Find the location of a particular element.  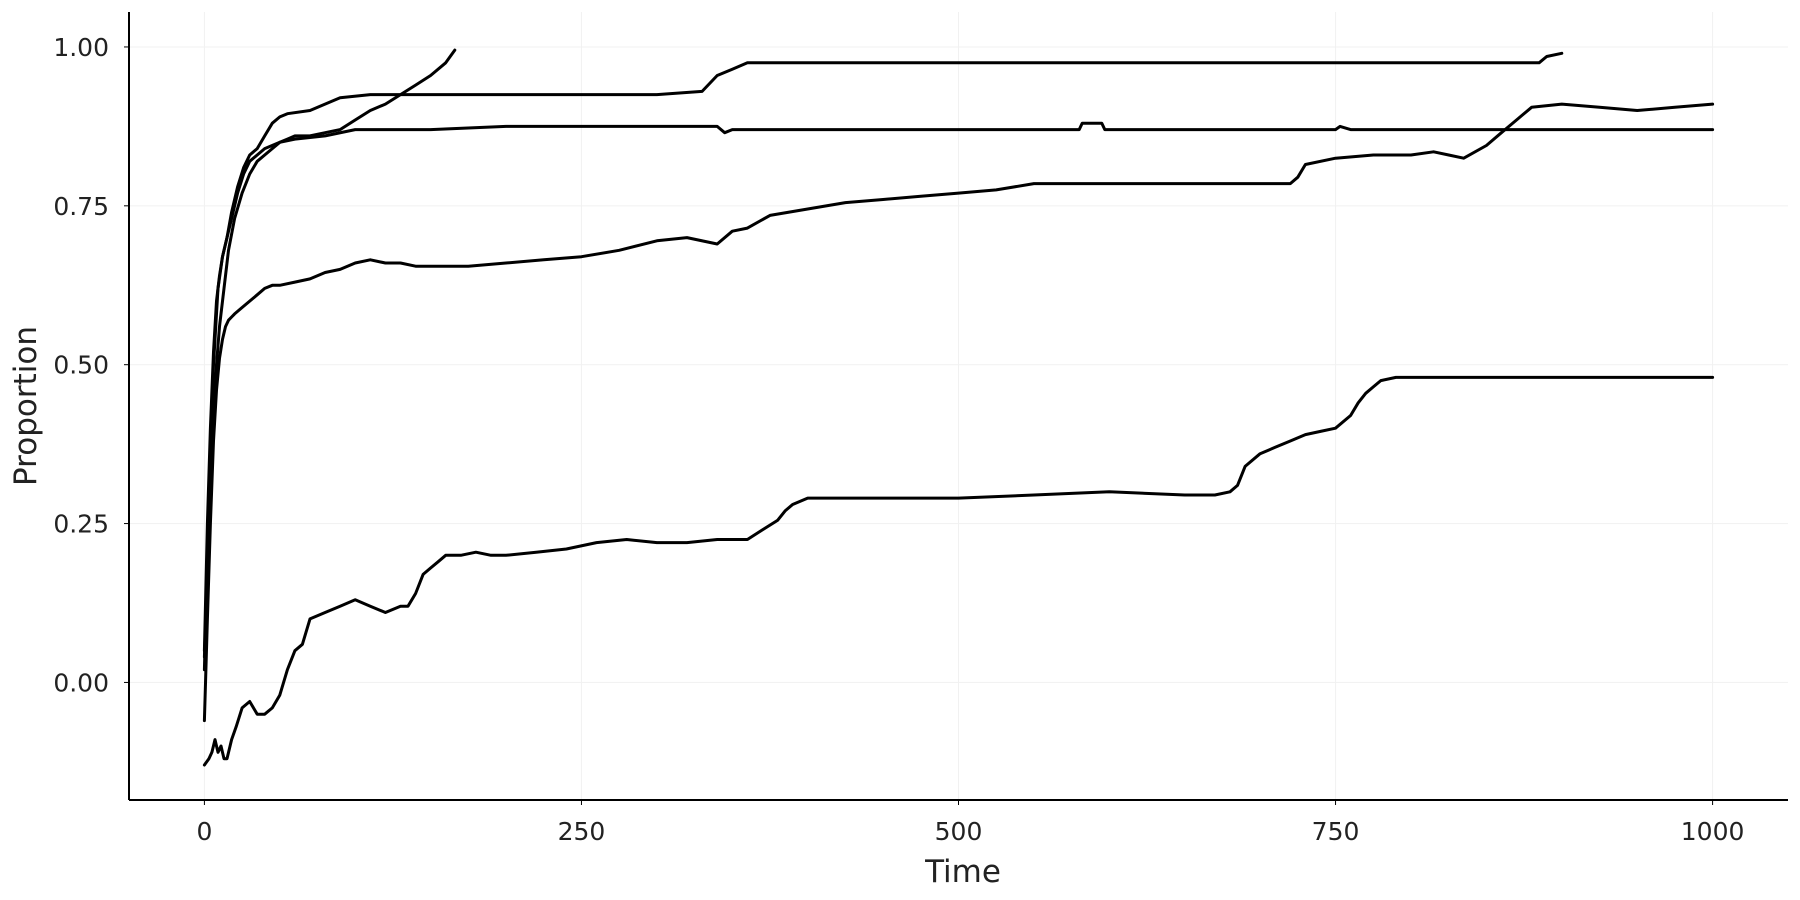

x-axis-ticks: 0 250 500 750 1000 is located at coordinates (970, 823).